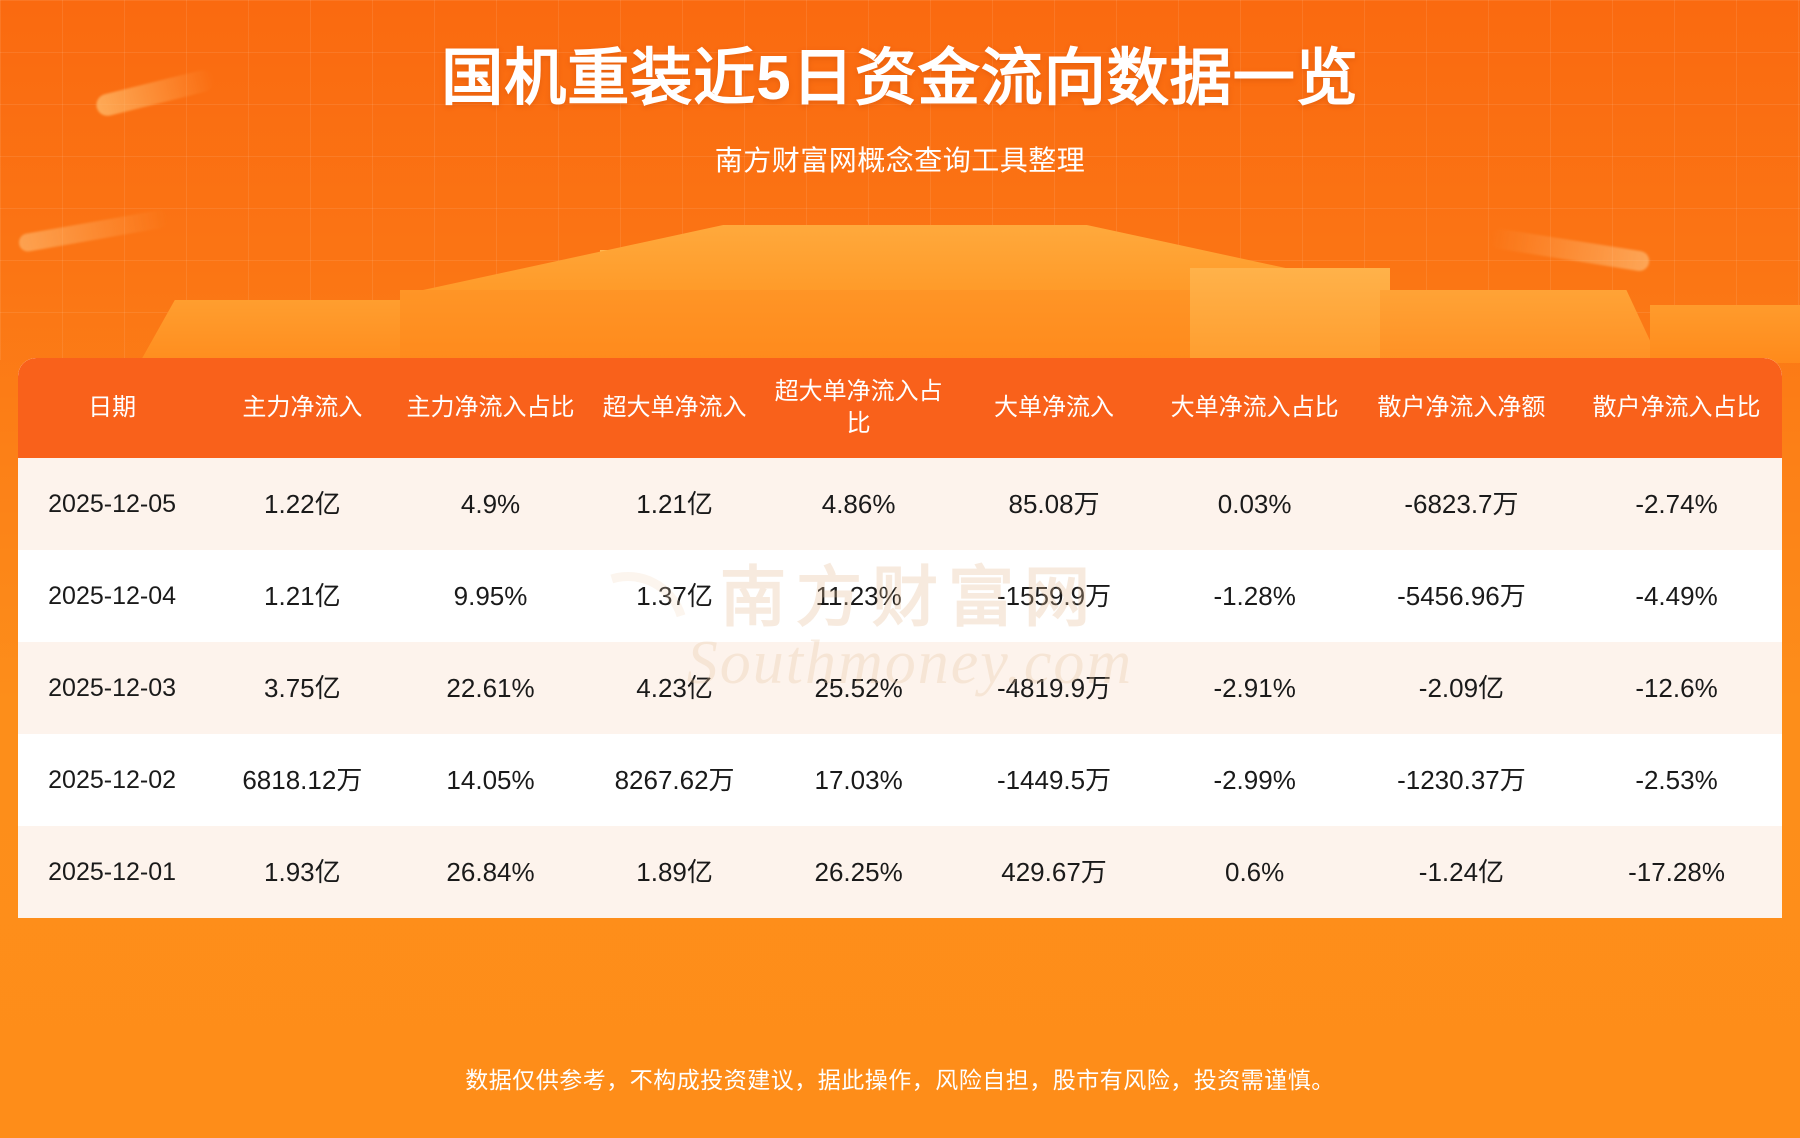 The image size is (1800, 1138). What do you see at coordinates (1254, 872) in the screenshot?
I see `cell-lg-pct: 0.6%` at bounding box center [1254, 872].